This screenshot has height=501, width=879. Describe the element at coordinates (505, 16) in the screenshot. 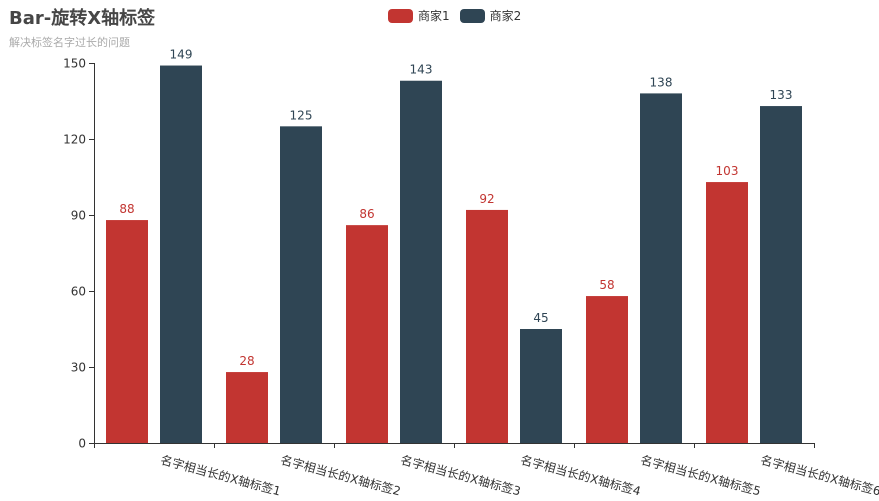

I see `legend-label-series-2: 商家2` at that location.